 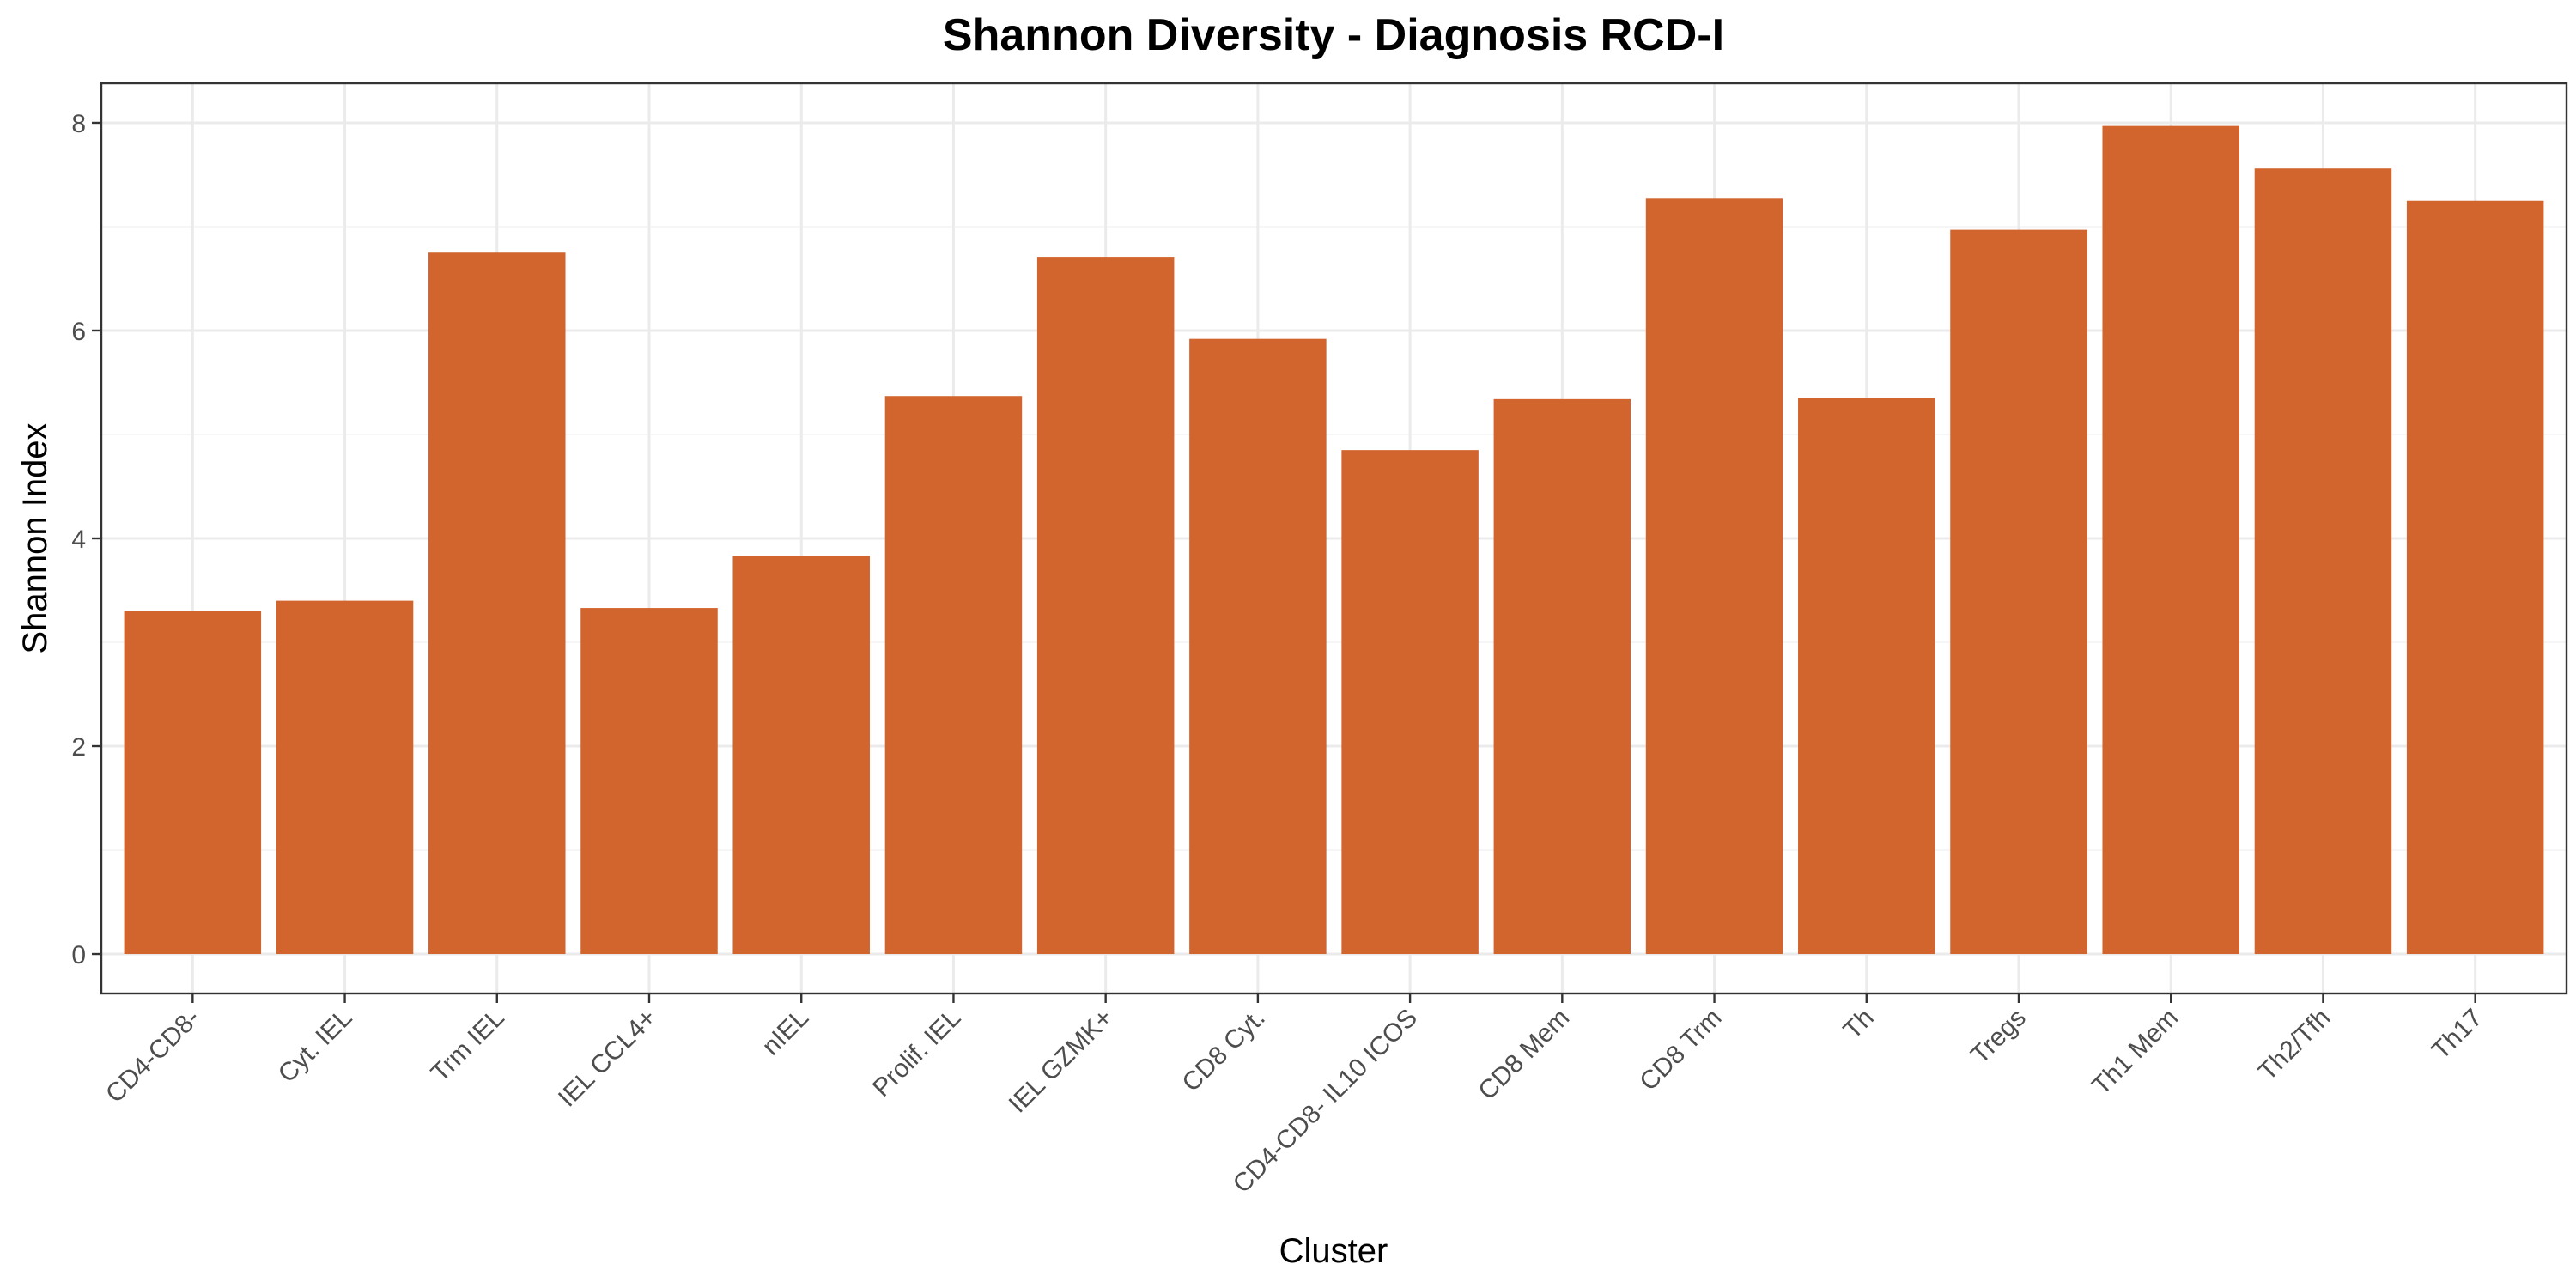 What do you see at coordinates (78, 955) in the screenshot?
I see `y-tick-label: 0` at bounding box center [78, 955].